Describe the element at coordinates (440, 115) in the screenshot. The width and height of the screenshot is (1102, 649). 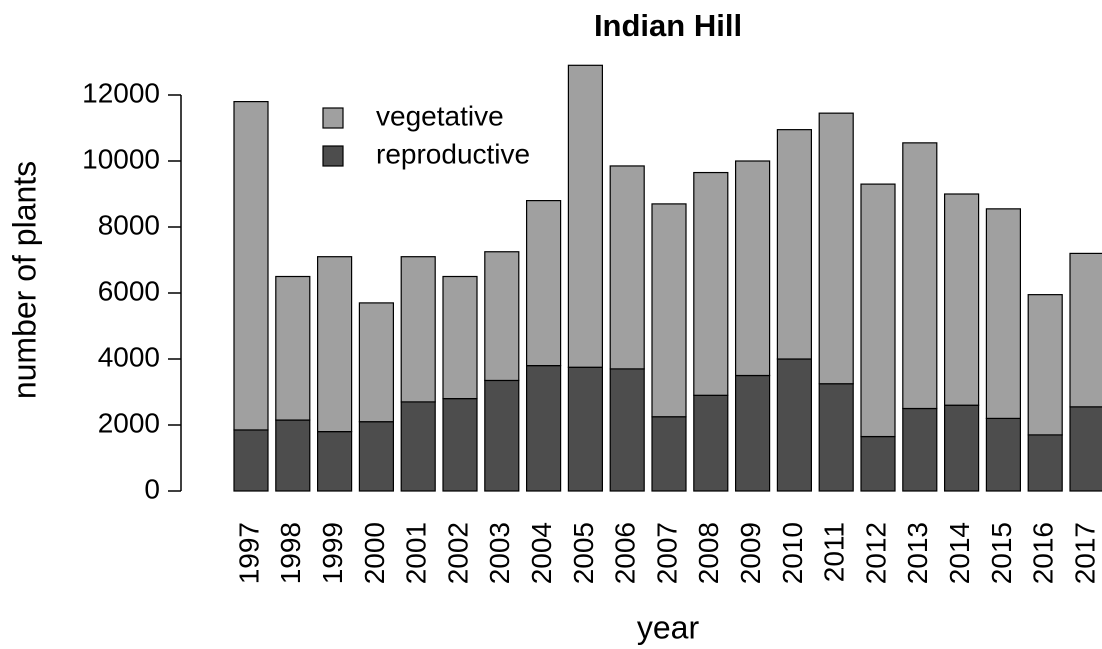
I see `legend-label: vegetative` at that location.